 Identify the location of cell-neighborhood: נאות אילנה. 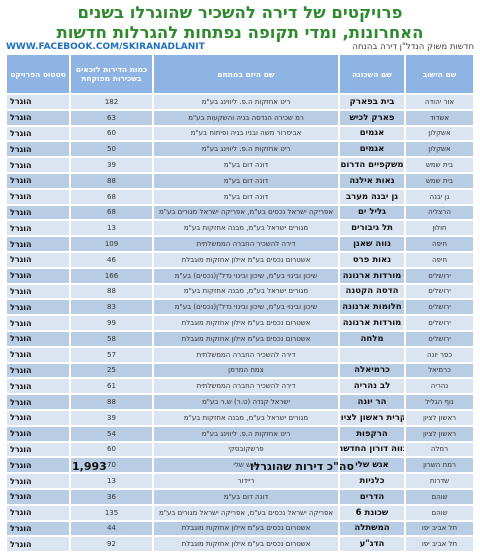
(372, 180).